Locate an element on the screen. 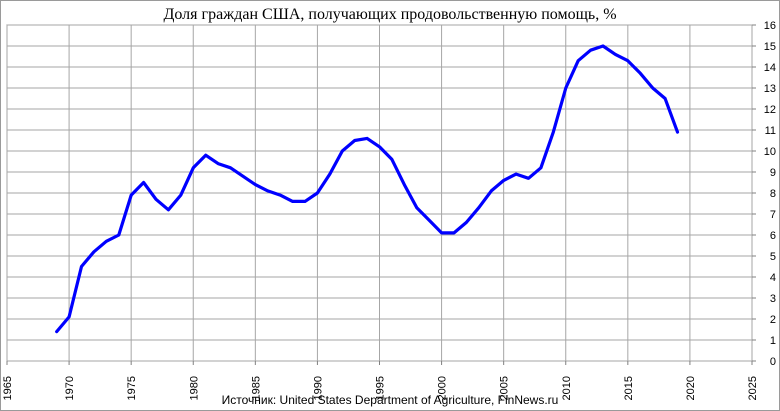 The width and height of the screenshot is (780, 411). y-tick-label: 12 is located at coordinates (770, 110).